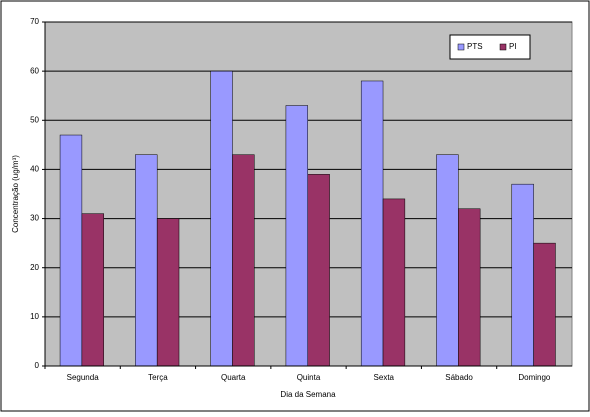 The height and width of the screenshot is (417, 590). What do you see at coordinates (15, 194) in the screenshot?
I see `y-axis-title: Concentração (ug/m³)` at bounding box center [15, 194].